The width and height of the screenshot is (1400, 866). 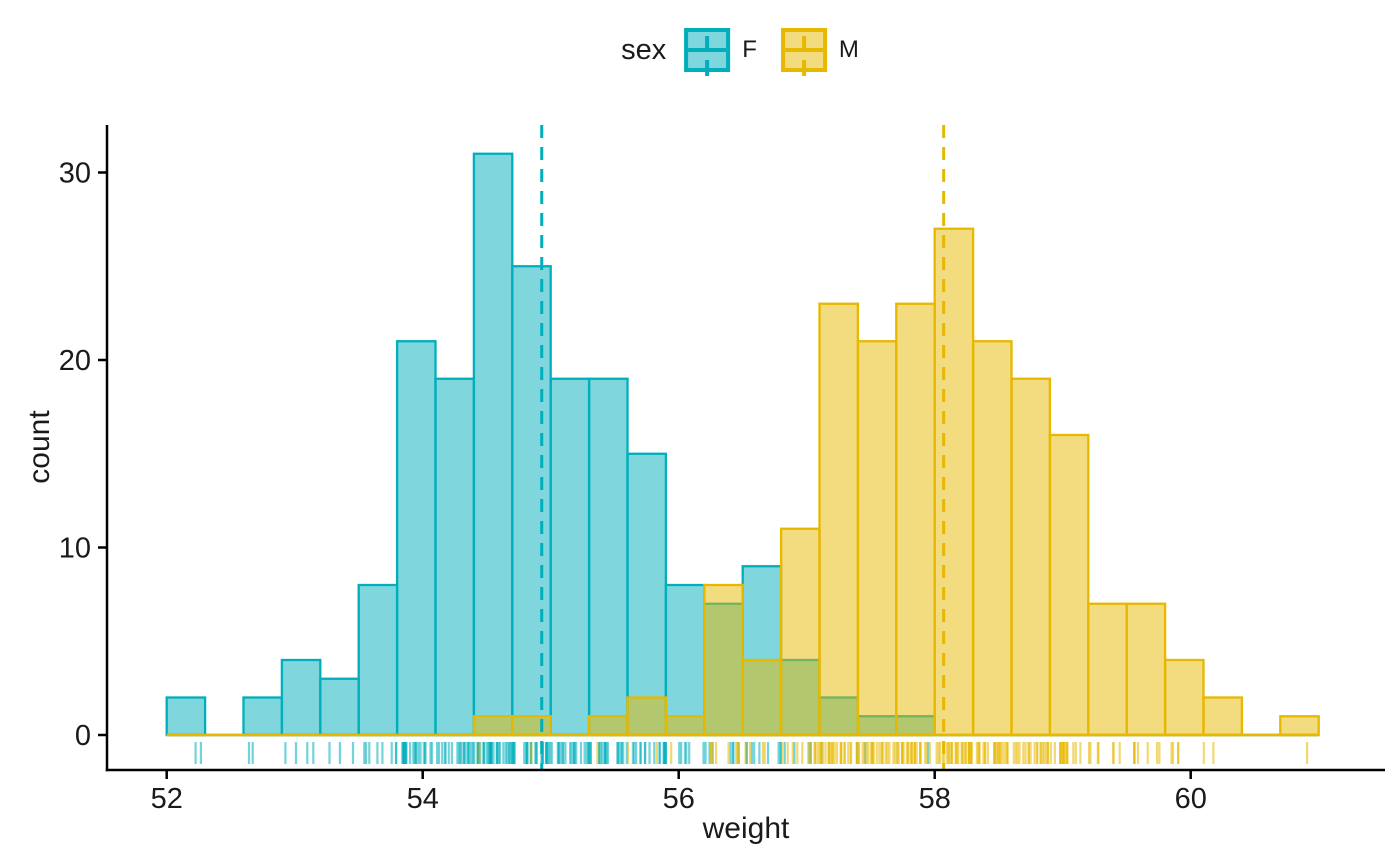 What do you see at coordinates (75, 174) in the screenshot?
I see `y-tick-label: 30` at bounding box center [75, 174].